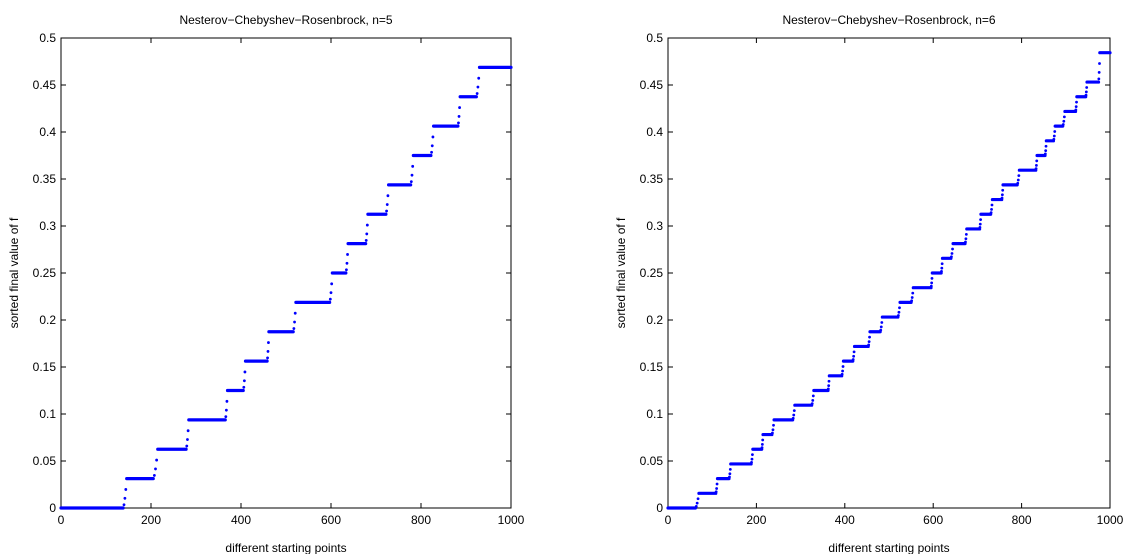  I want to click on left-chart-ytick-label: 0.3, so click(47, 226).